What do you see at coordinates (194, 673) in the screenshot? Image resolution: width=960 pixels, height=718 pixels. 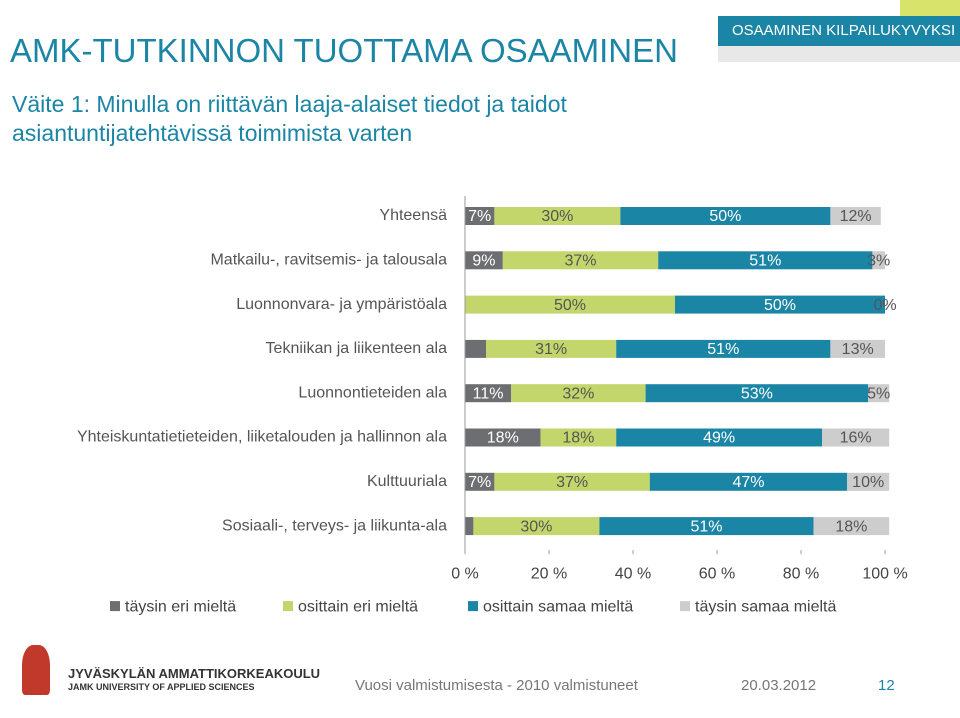 I see `logo-name: JYVÄSKYLÄN AMMATTIKORKEAKOULU` at bounding box center [194, 673].